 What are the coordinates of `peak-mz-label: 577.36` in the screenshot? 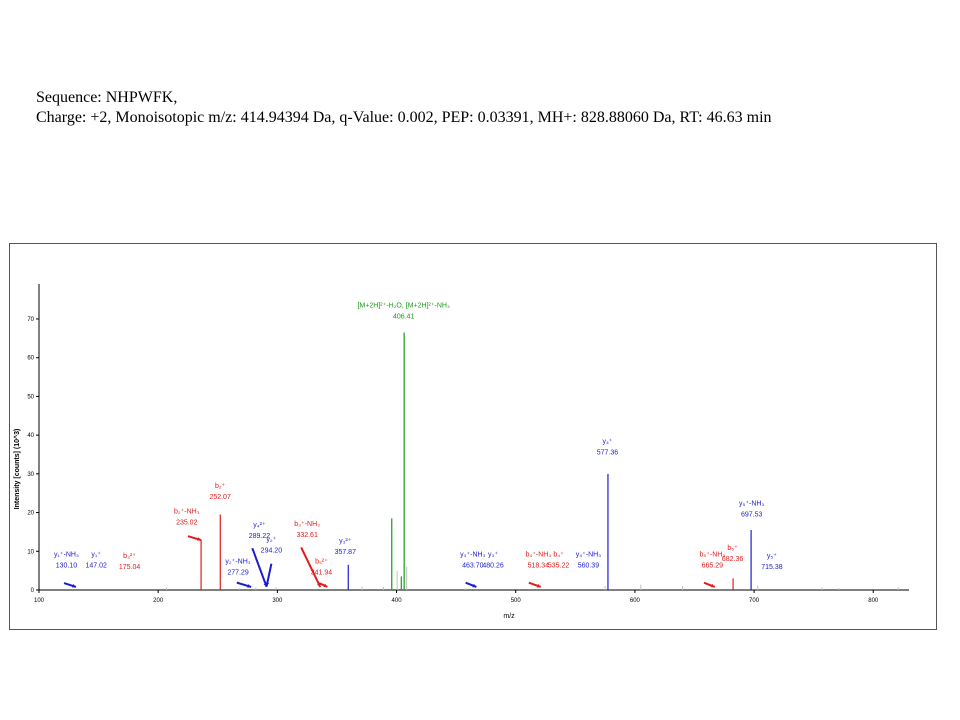 It's located at (608, 453).